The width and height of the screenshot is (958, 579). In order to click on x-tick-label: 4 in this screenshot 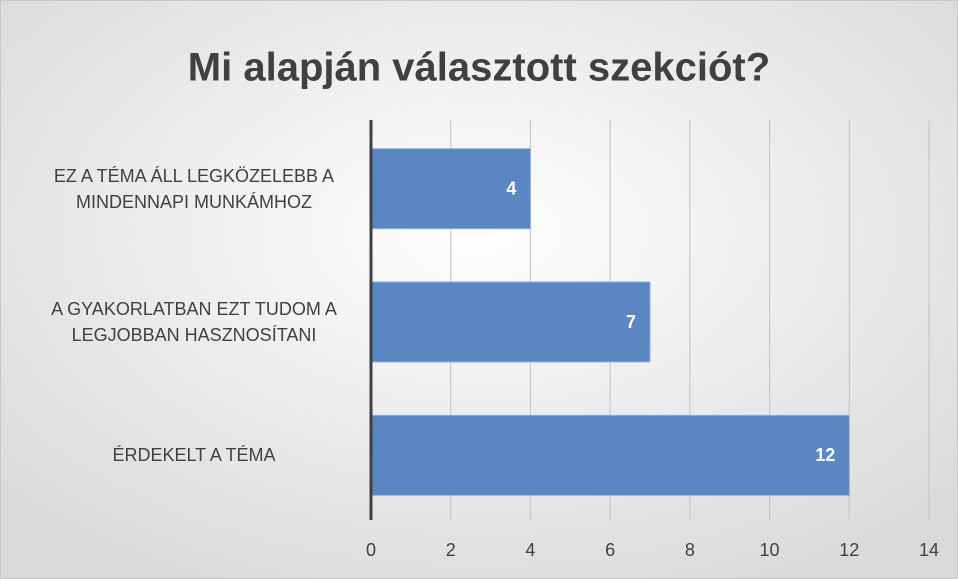, I will do `click(530, 550)`.